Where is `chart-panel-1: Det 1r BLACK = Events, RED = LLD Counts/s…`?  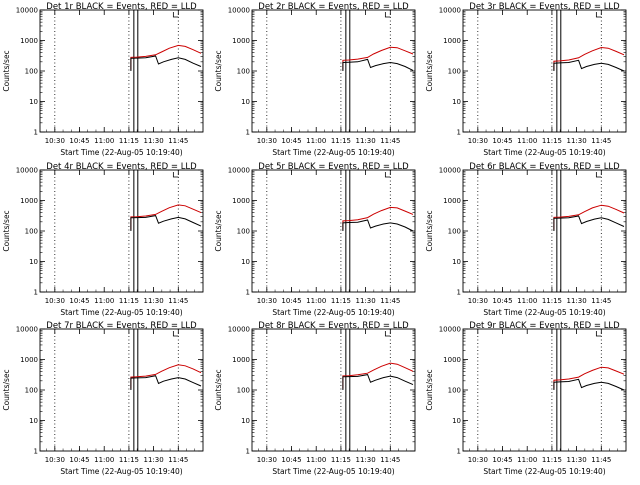
chart-panel-1: Det 1r BLACK = Events, RED = LLD Counts/s… is located at coordinates (103, 79).